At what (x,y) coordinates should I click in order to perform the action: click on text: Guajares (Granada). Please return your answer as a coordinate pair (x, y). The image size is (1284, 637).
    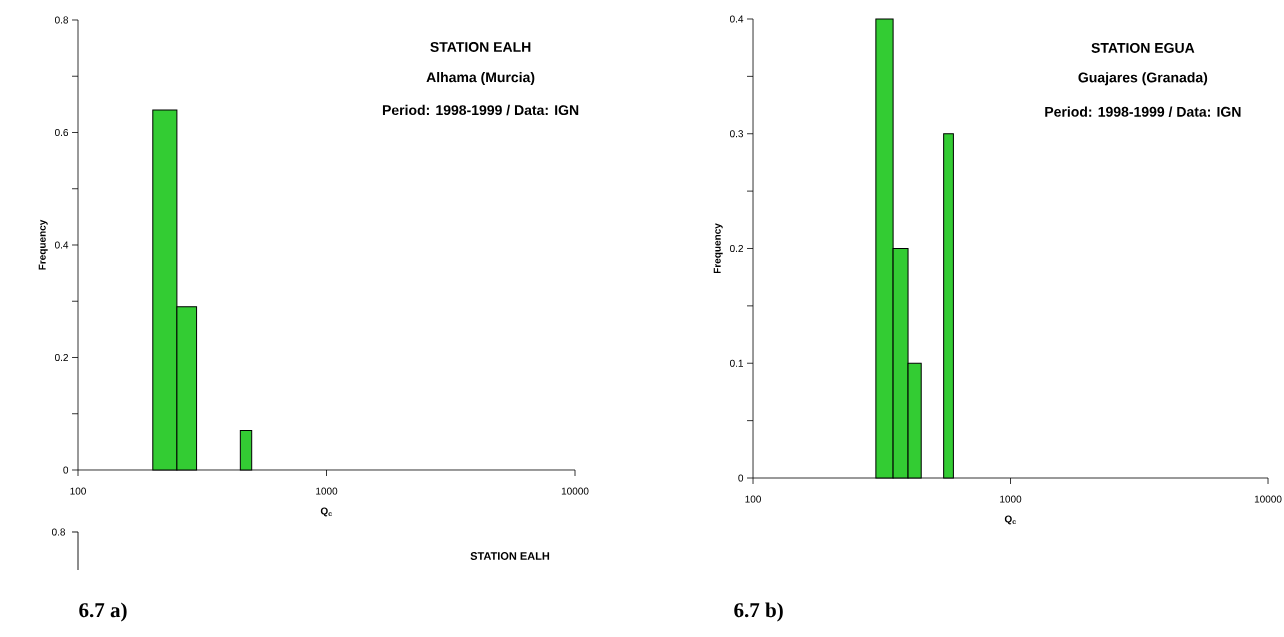
    Looking at the image, I should click on (1143, 79).